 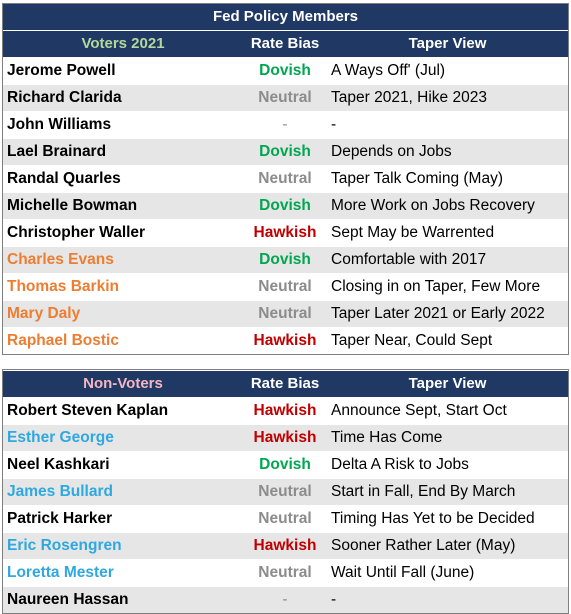 What do you see at coordinates (433, 518) in the screenshot?
I see `taper-view-cell: Timing Has Yet to be Decided` at bounding box center [433, 518].